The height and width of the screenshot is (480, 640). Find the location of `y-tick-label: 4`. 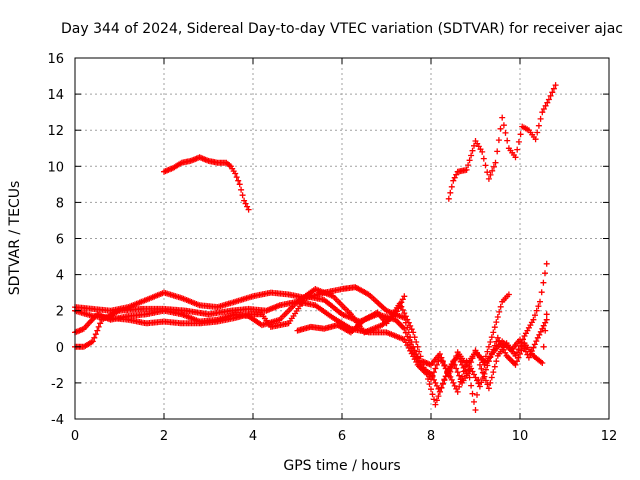

y-tick-label: 4 is located at coordinates (60, 276).